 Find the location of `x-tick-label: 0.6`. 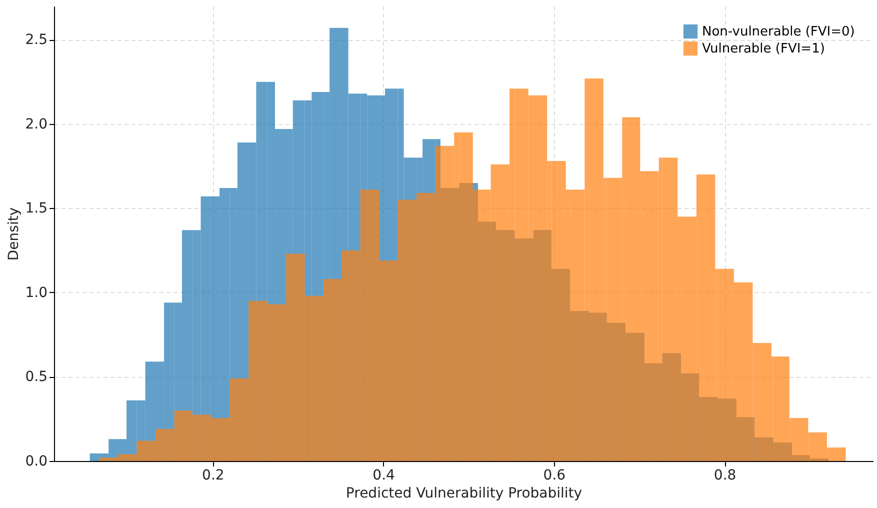

x-tick-label: 0.6 is located at coordinates (554, 476).